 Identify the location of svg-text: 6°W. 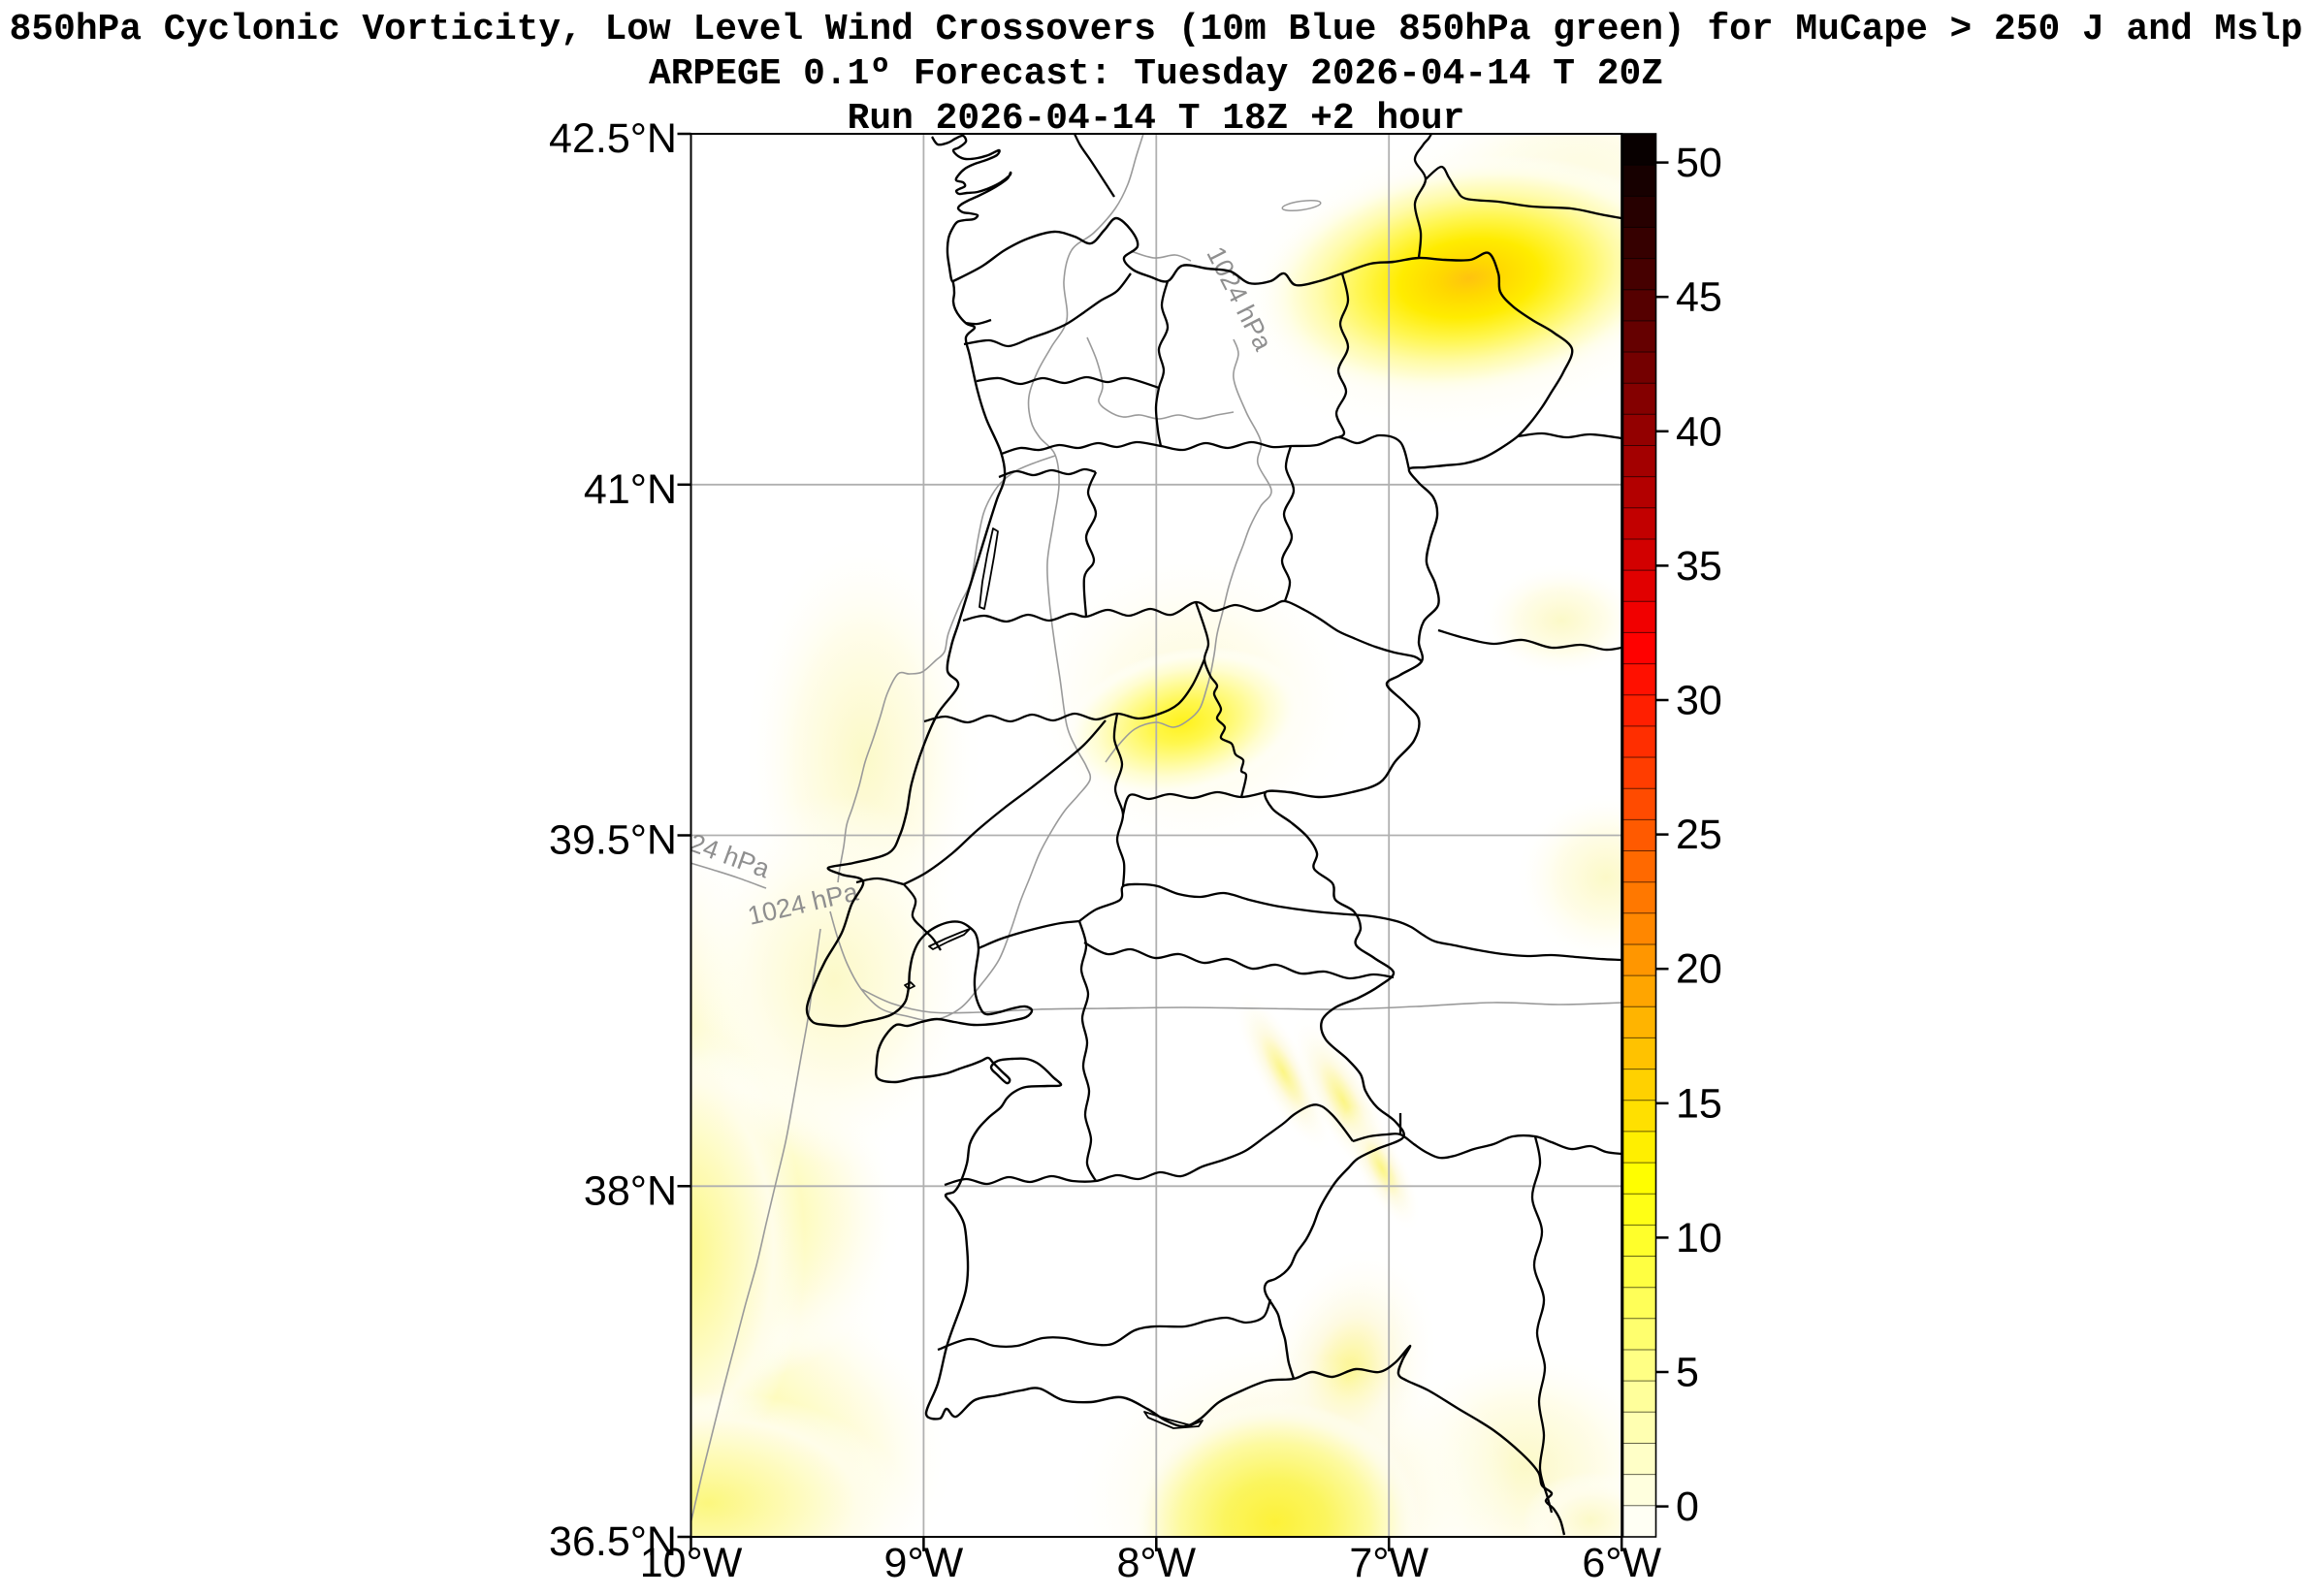
(1622, 1563).